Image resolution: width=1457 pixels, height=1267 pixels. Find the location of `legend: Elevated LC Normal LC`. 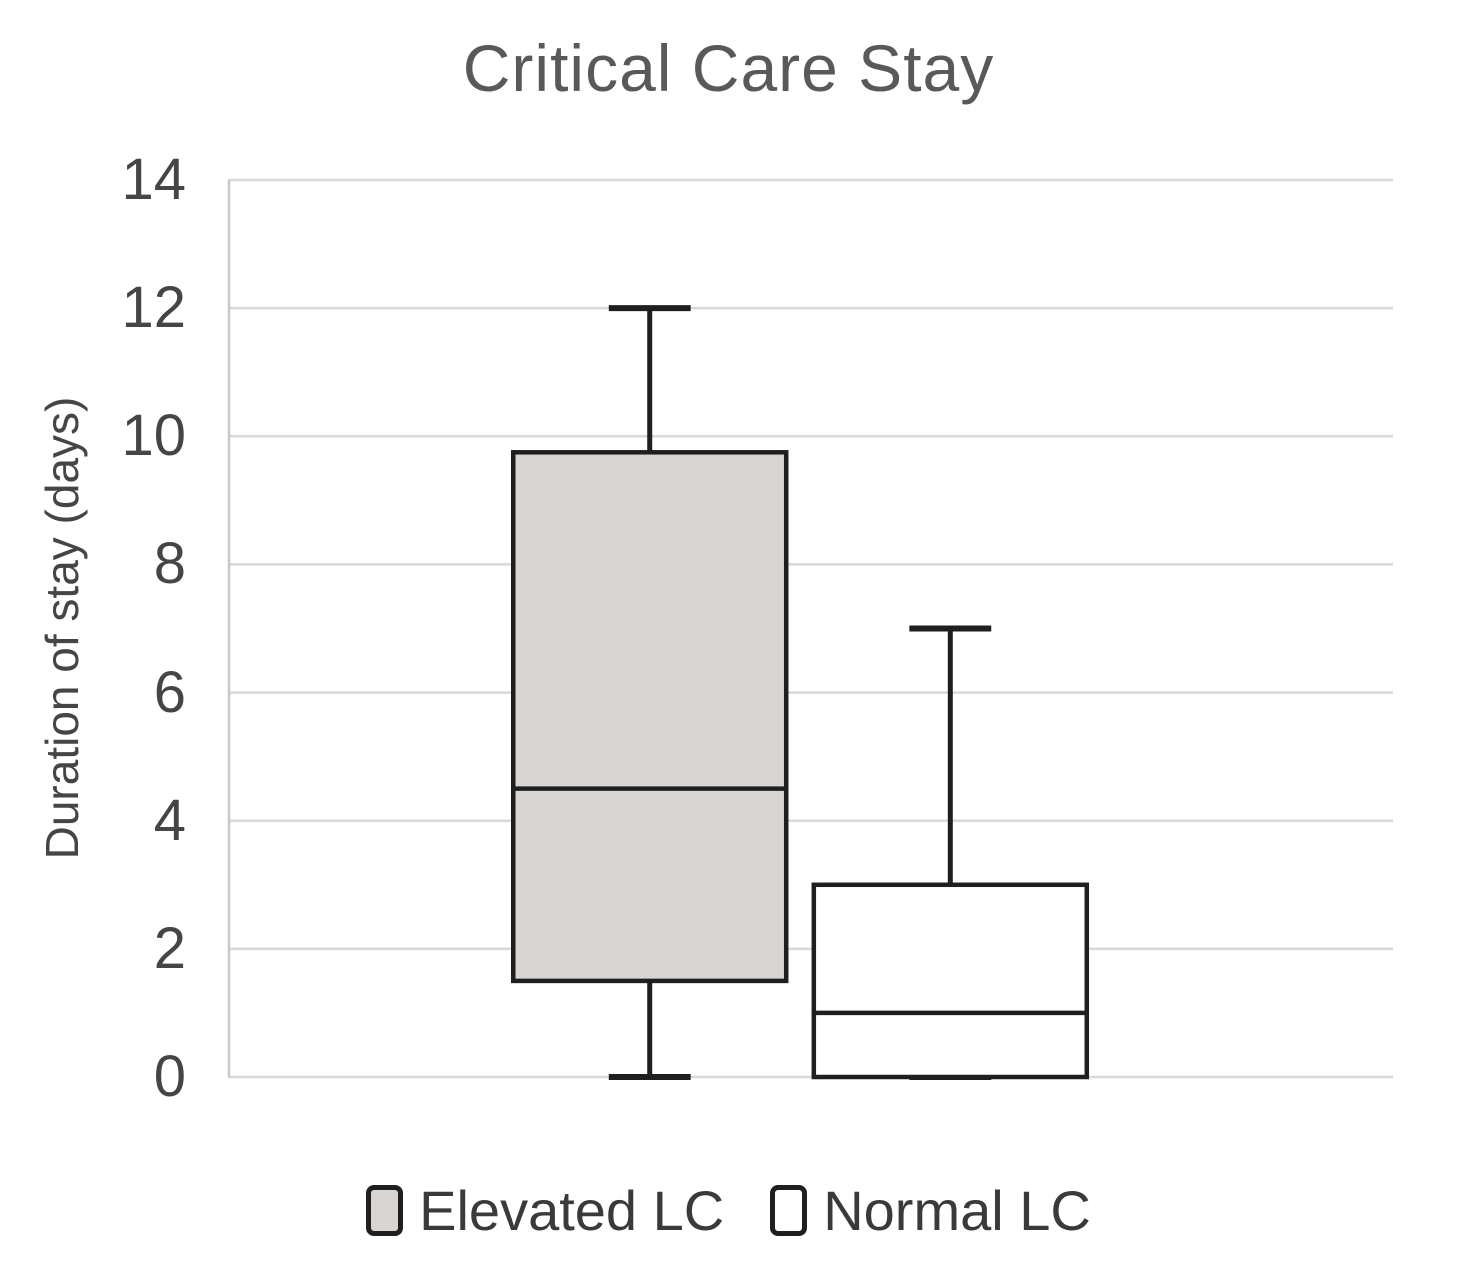

legend: Elevated LC Normal LC is located at coordinates (728, 1210).